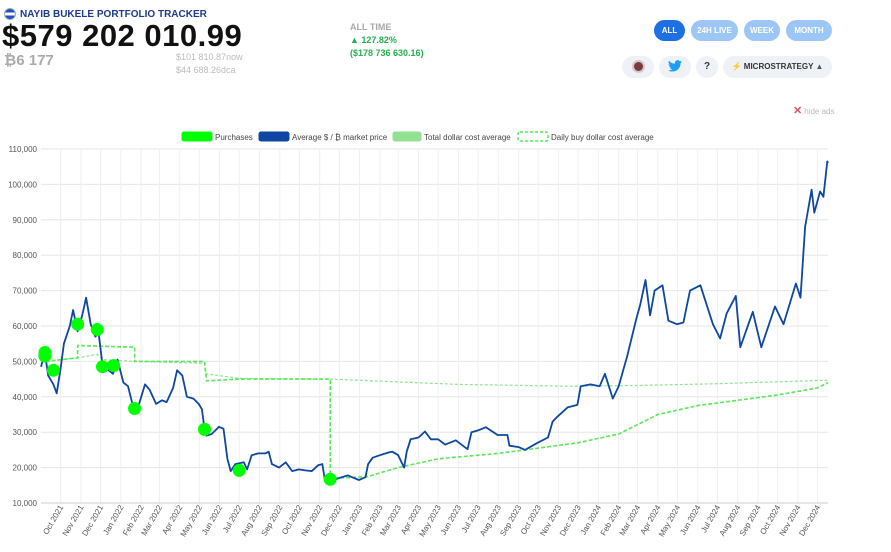  What do you see at coordinates (234, 57) in the screenshot?
I see `now-label: now` at bounding box center [234, 57].